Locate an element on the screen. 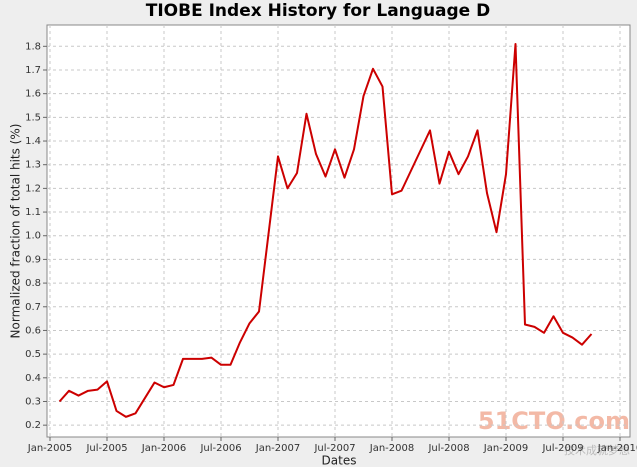  x-tick-label: Jul-2008 is located at coordinates (448, 448).